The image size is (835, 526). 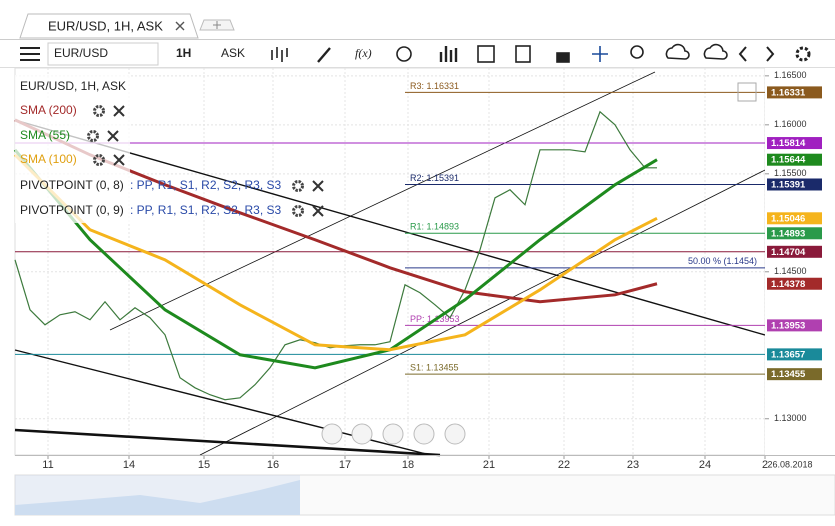 What do you see at coordinates (788, 92) in the screenshot?
I see `price-box-label: 1.16331` at bounding box center [788, 92].